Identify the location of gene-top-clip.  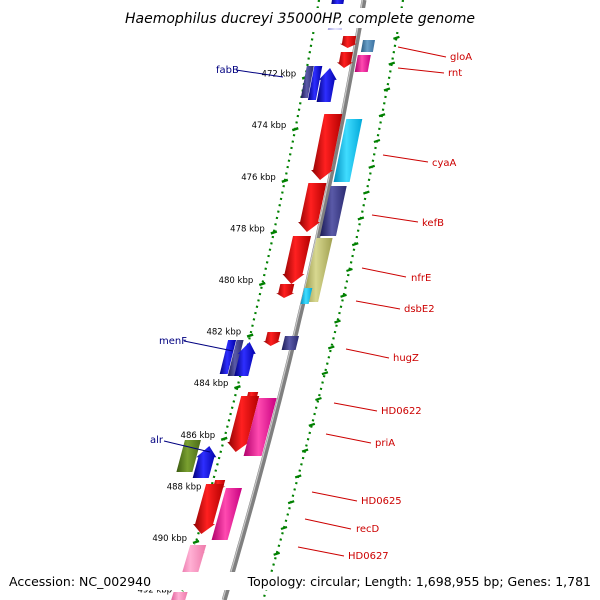
(337, 2).